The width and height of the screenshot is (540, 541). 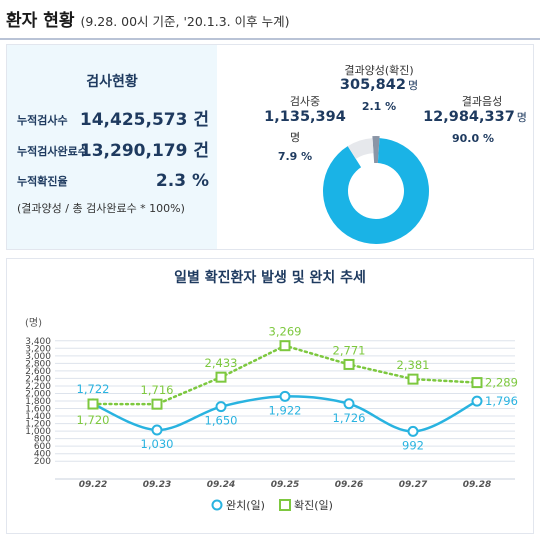 What do you see at coordinates (349, 350) in the screenshot?
I see `data-label: 2,771` at bounding box center [349, 350].